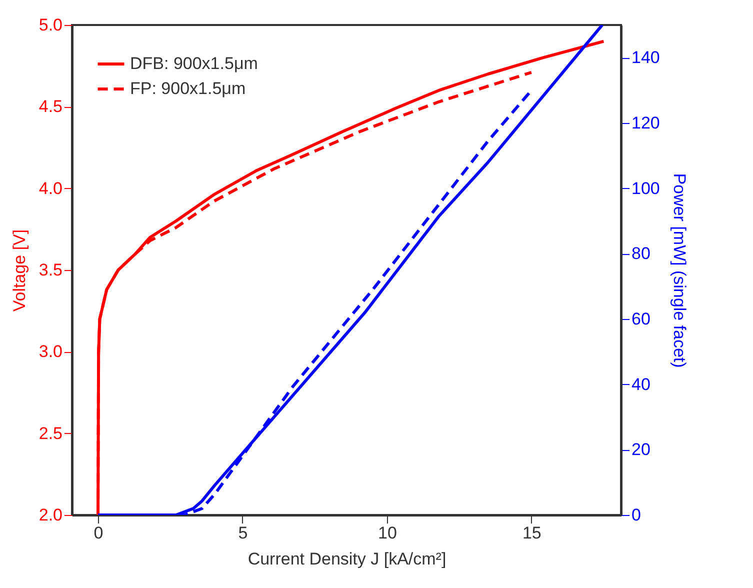 The width and height of the screenshot is (753, 588). I want to click on y2-tick-label: 60, so click(641, 319).